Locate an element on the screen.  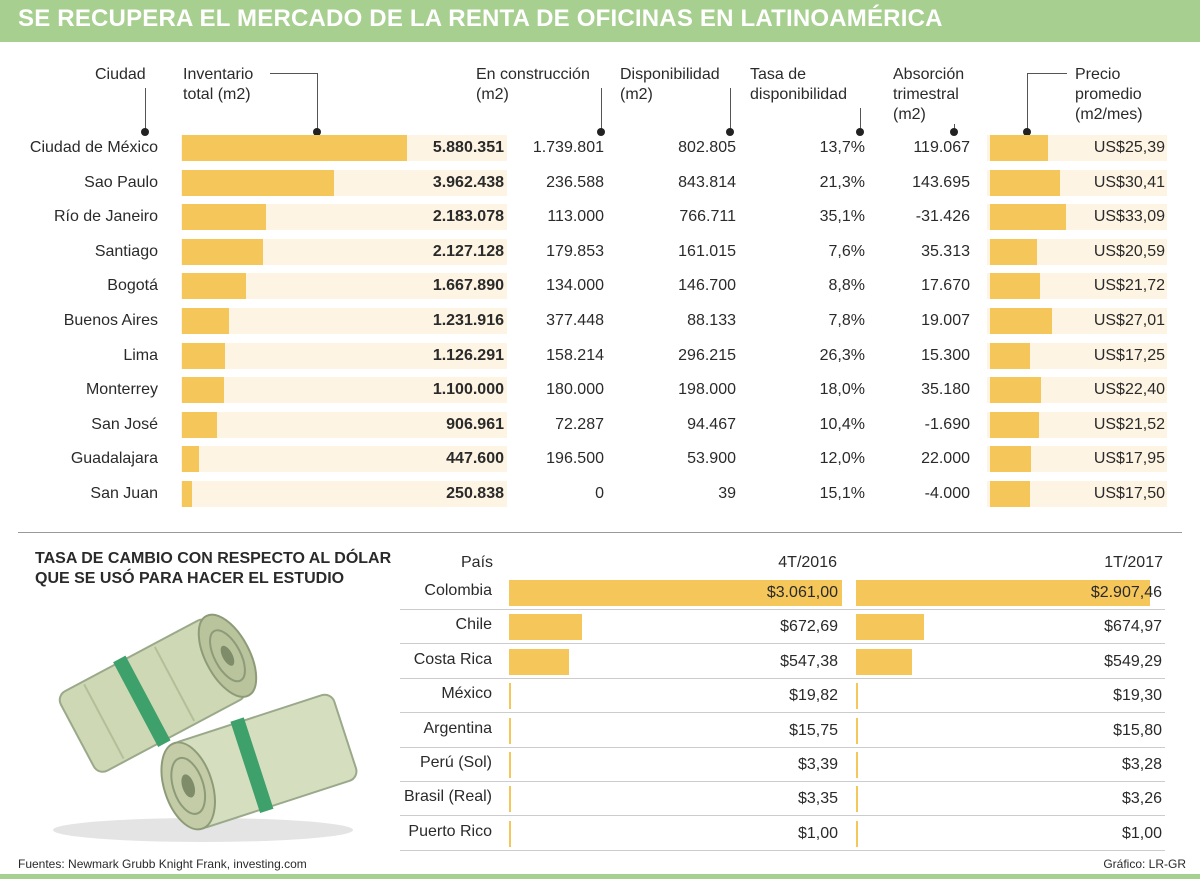
price-value: US$33,09 is located at coordinates (1129, 217).